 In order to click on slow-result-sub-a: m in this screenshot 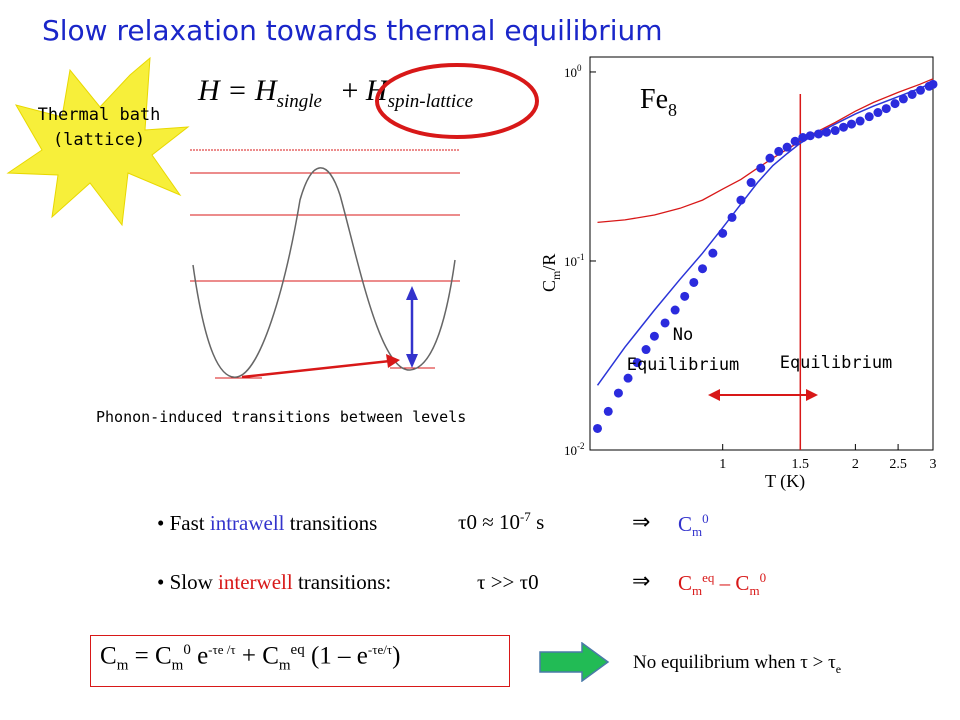, I will do `click(697, 591)`.